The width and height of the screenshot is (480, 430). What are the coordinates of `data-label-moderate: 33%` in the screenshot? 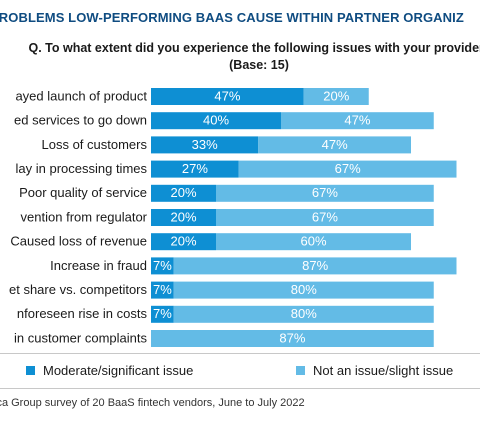 It's located at (205, 144).